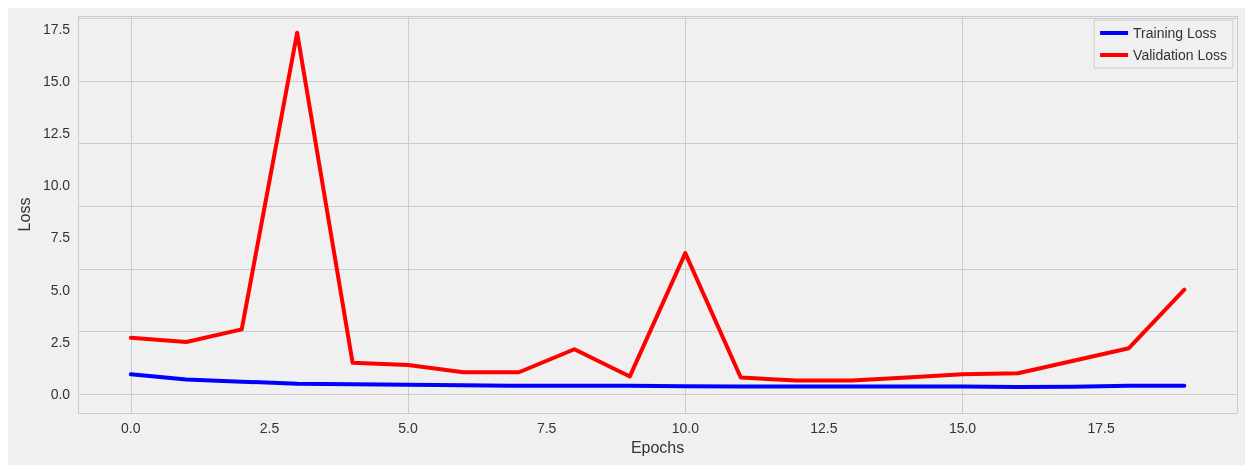  Describe the element at coordinates (56, 133) in the screenshot. I see `y-tick-label: 12.5` at that location.